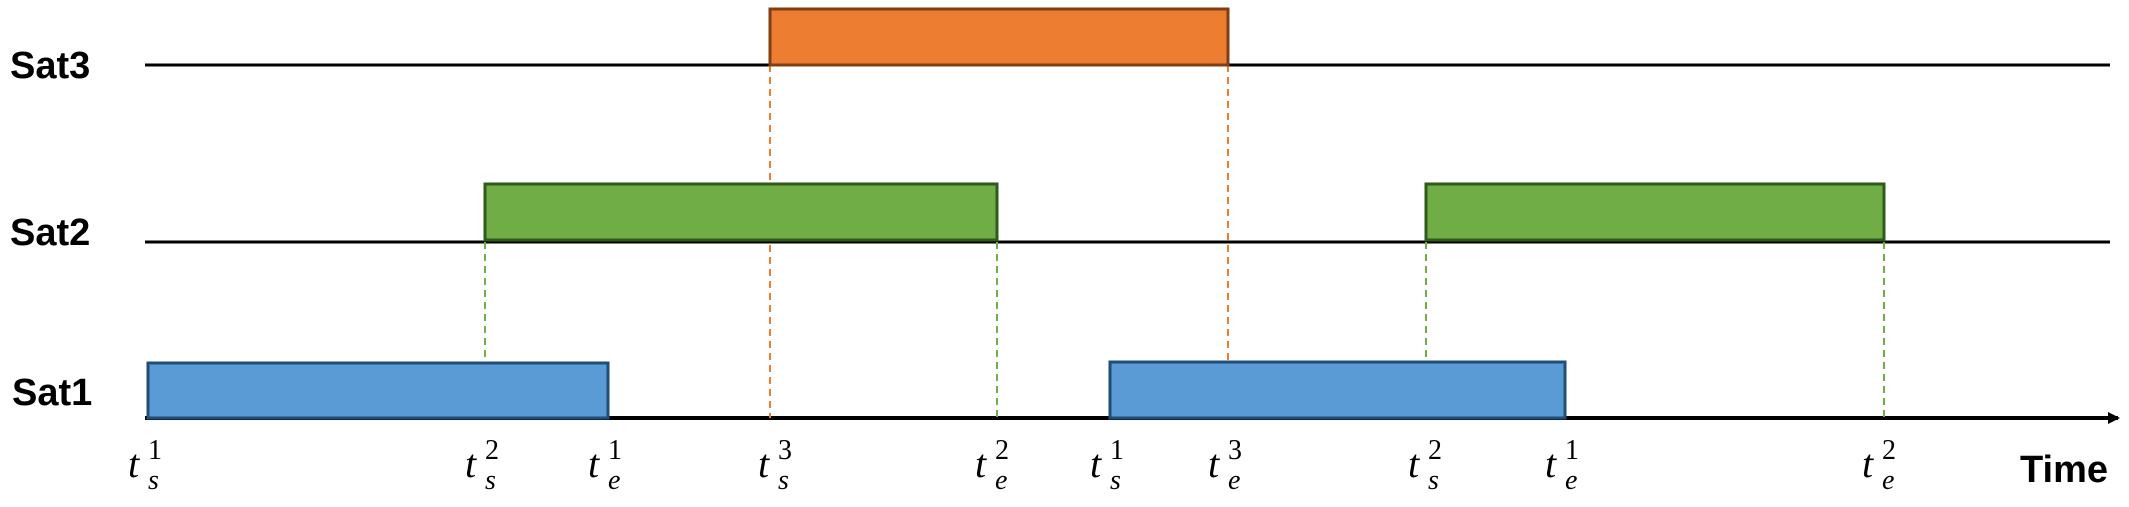 This screenshot has width=2129, height=507. What do you see at coordinates (50, 233) in the screenshot?
I see `sat2-label: Sat2` at bounding box center [50, 233].